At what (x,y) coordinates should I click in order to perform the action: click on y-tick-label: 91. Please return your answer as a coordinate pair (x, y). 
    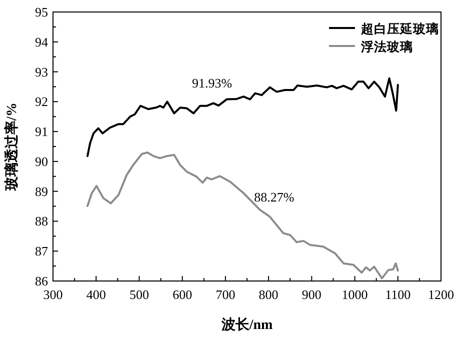
    Looking at the image, I should click on (41, 132).